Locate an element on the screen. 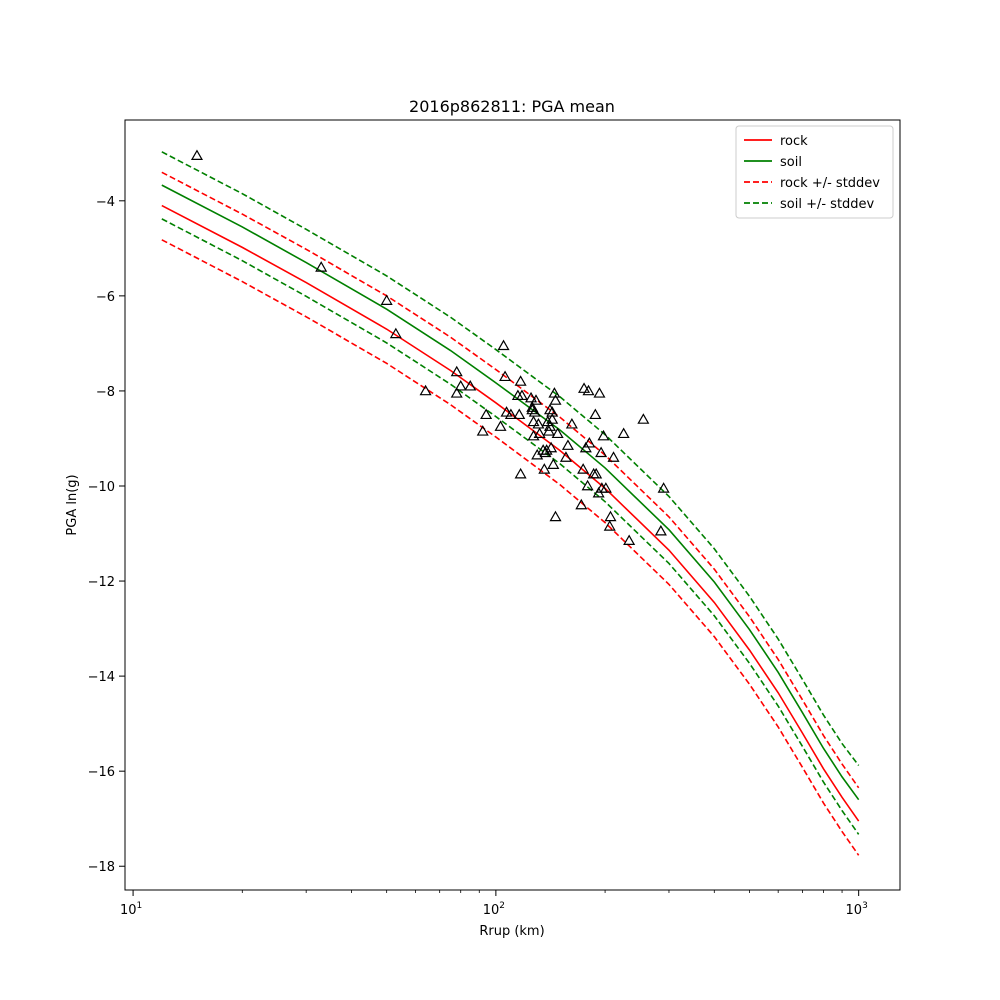 This screenshot has width=1000, height=1000. y-tick-label: −14 is located at coordinates (101, 677).